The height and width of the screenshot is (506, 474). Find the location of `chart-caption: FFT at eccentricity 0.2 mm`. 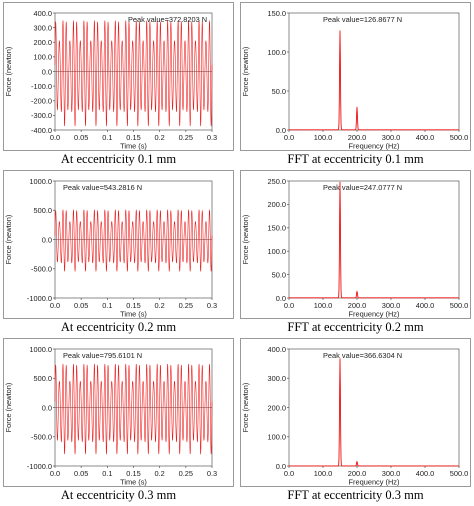

chart-caption: FFT at eccentricity 0.2 mm is located at coordinates (355, 327).